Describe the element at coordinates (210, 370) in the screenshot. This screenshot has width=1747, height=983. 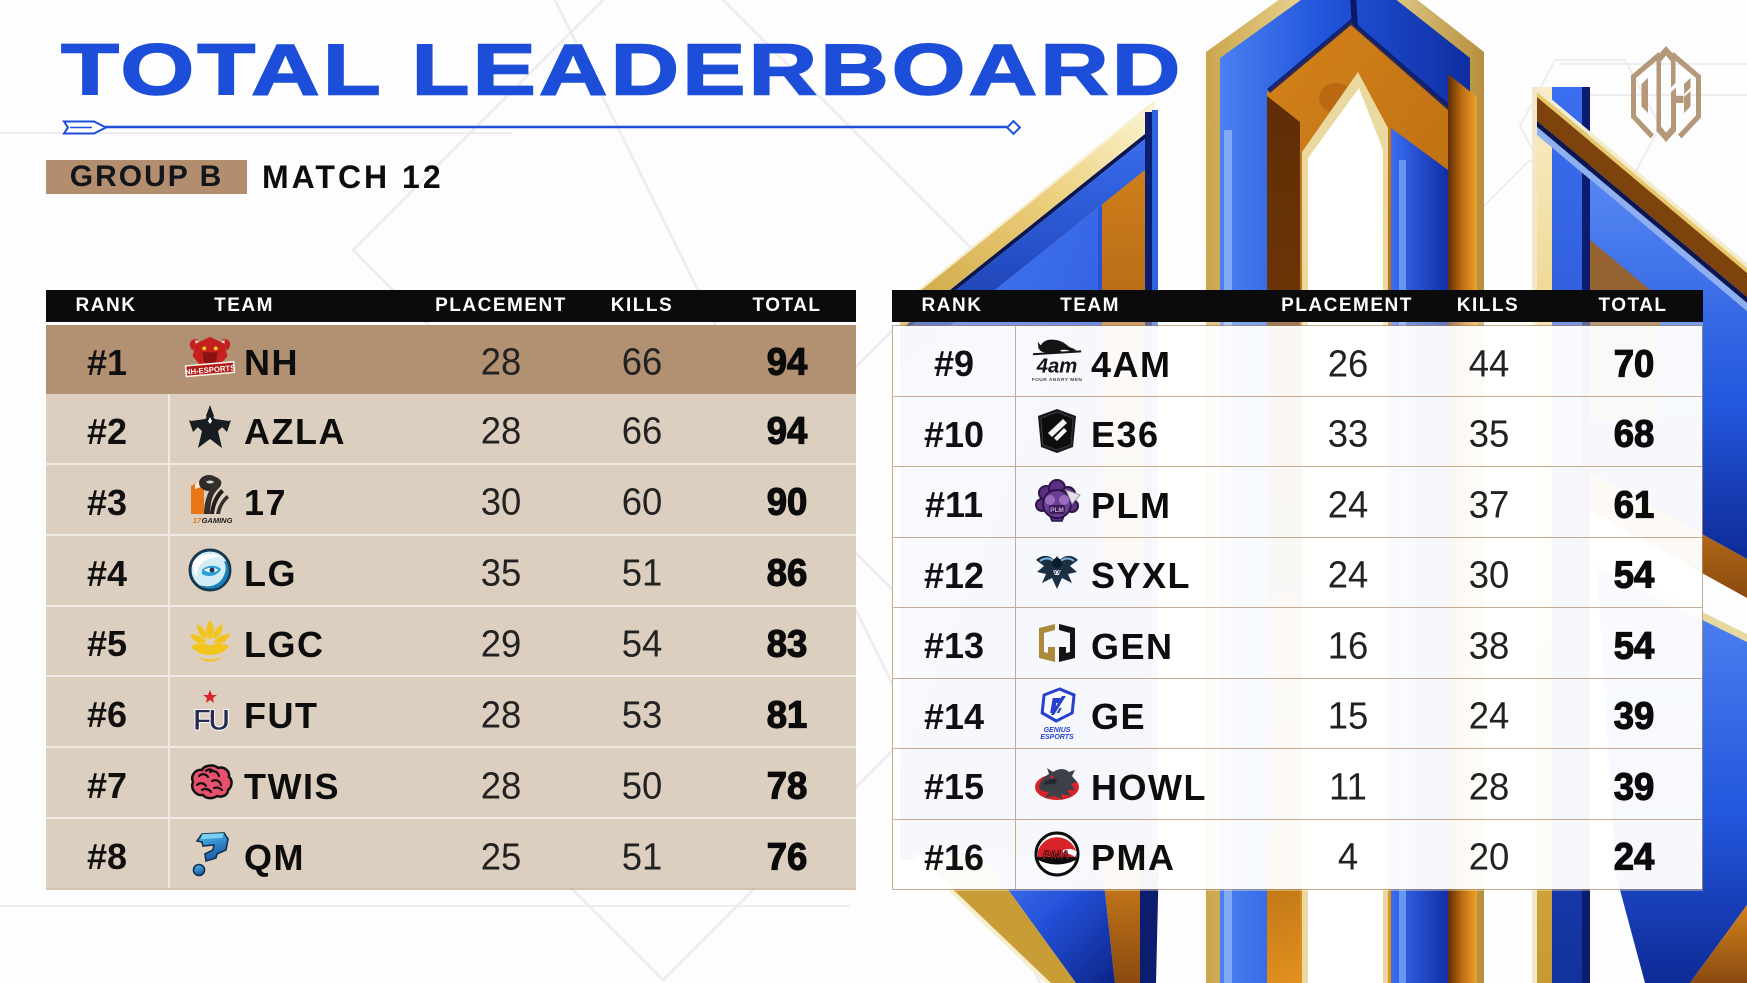
I see `svg-text: NH-ESPORTS` at that location.